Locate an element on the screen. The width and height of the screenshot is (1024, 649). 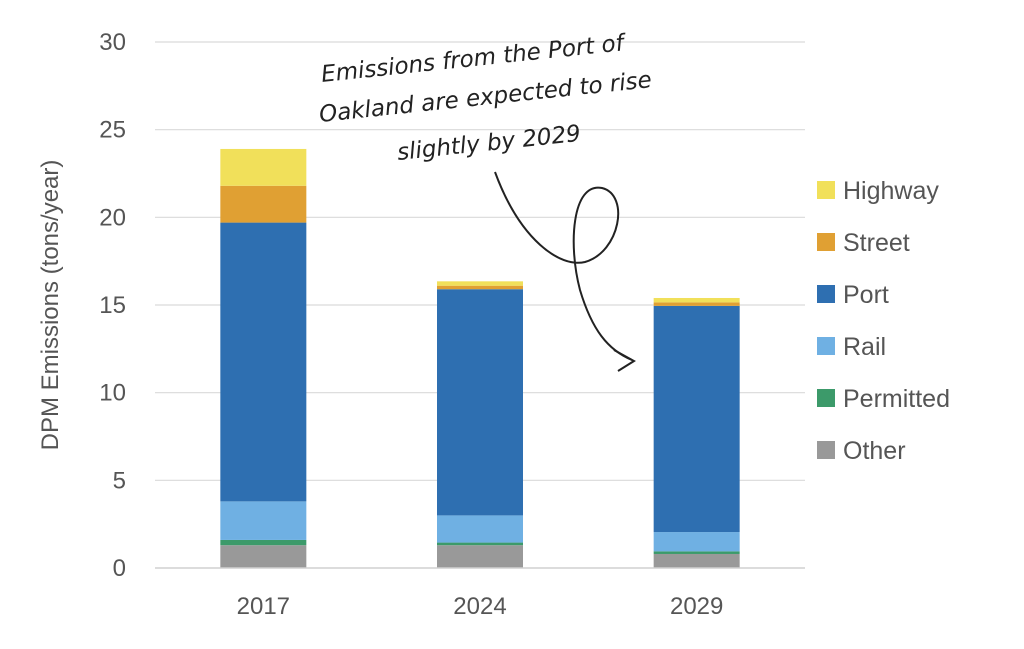
legend-swatch-street is located at coordinates (826, 242).